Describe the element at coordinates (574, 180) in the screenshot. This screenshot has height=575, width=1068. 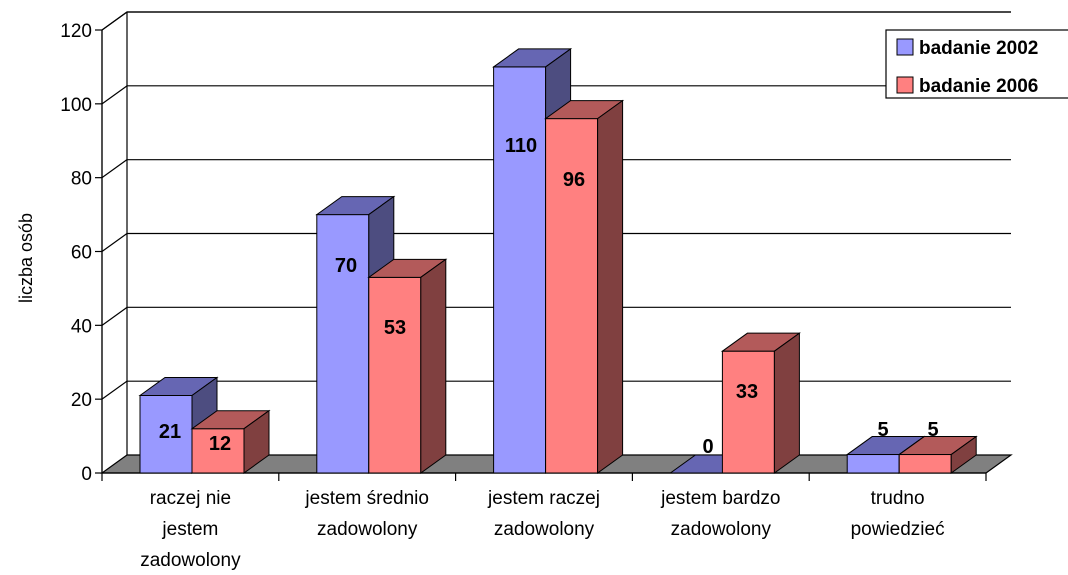
I see `data-label: 96` at that location.